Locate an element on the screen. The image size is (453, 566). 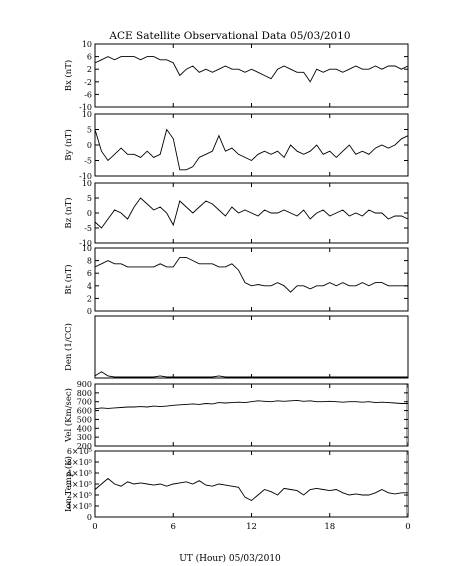
y-tick-label: 5×10⁵ is located at coordinates (79, 462).